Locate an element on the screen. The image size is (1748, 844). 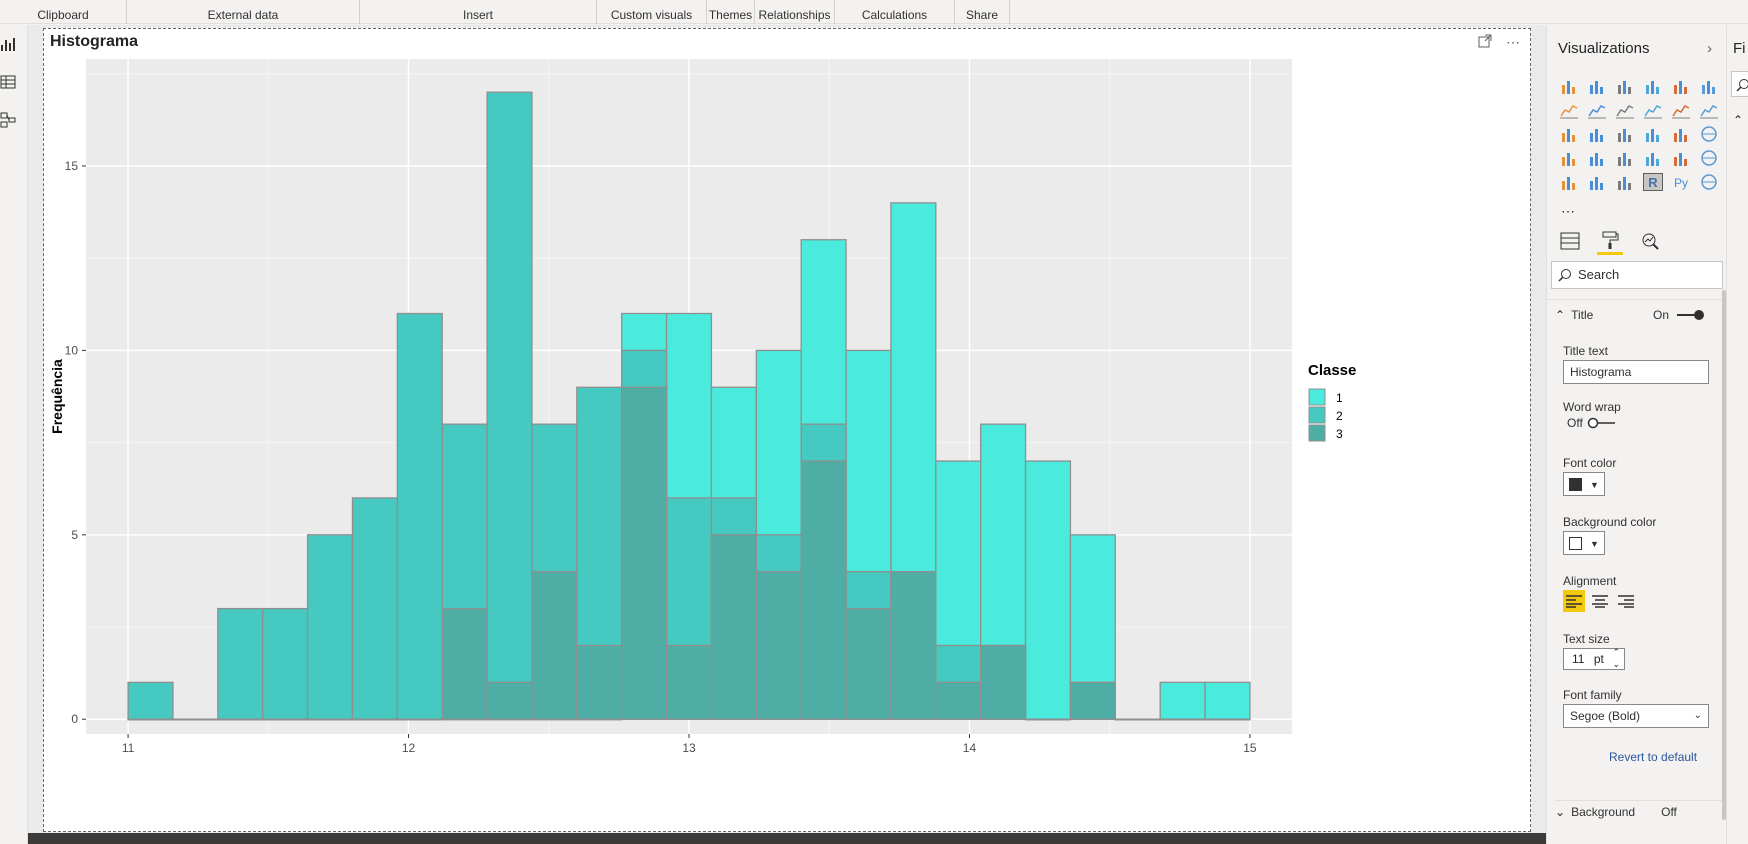
r-visual-icon: R is located at coordinates (1653, 182).